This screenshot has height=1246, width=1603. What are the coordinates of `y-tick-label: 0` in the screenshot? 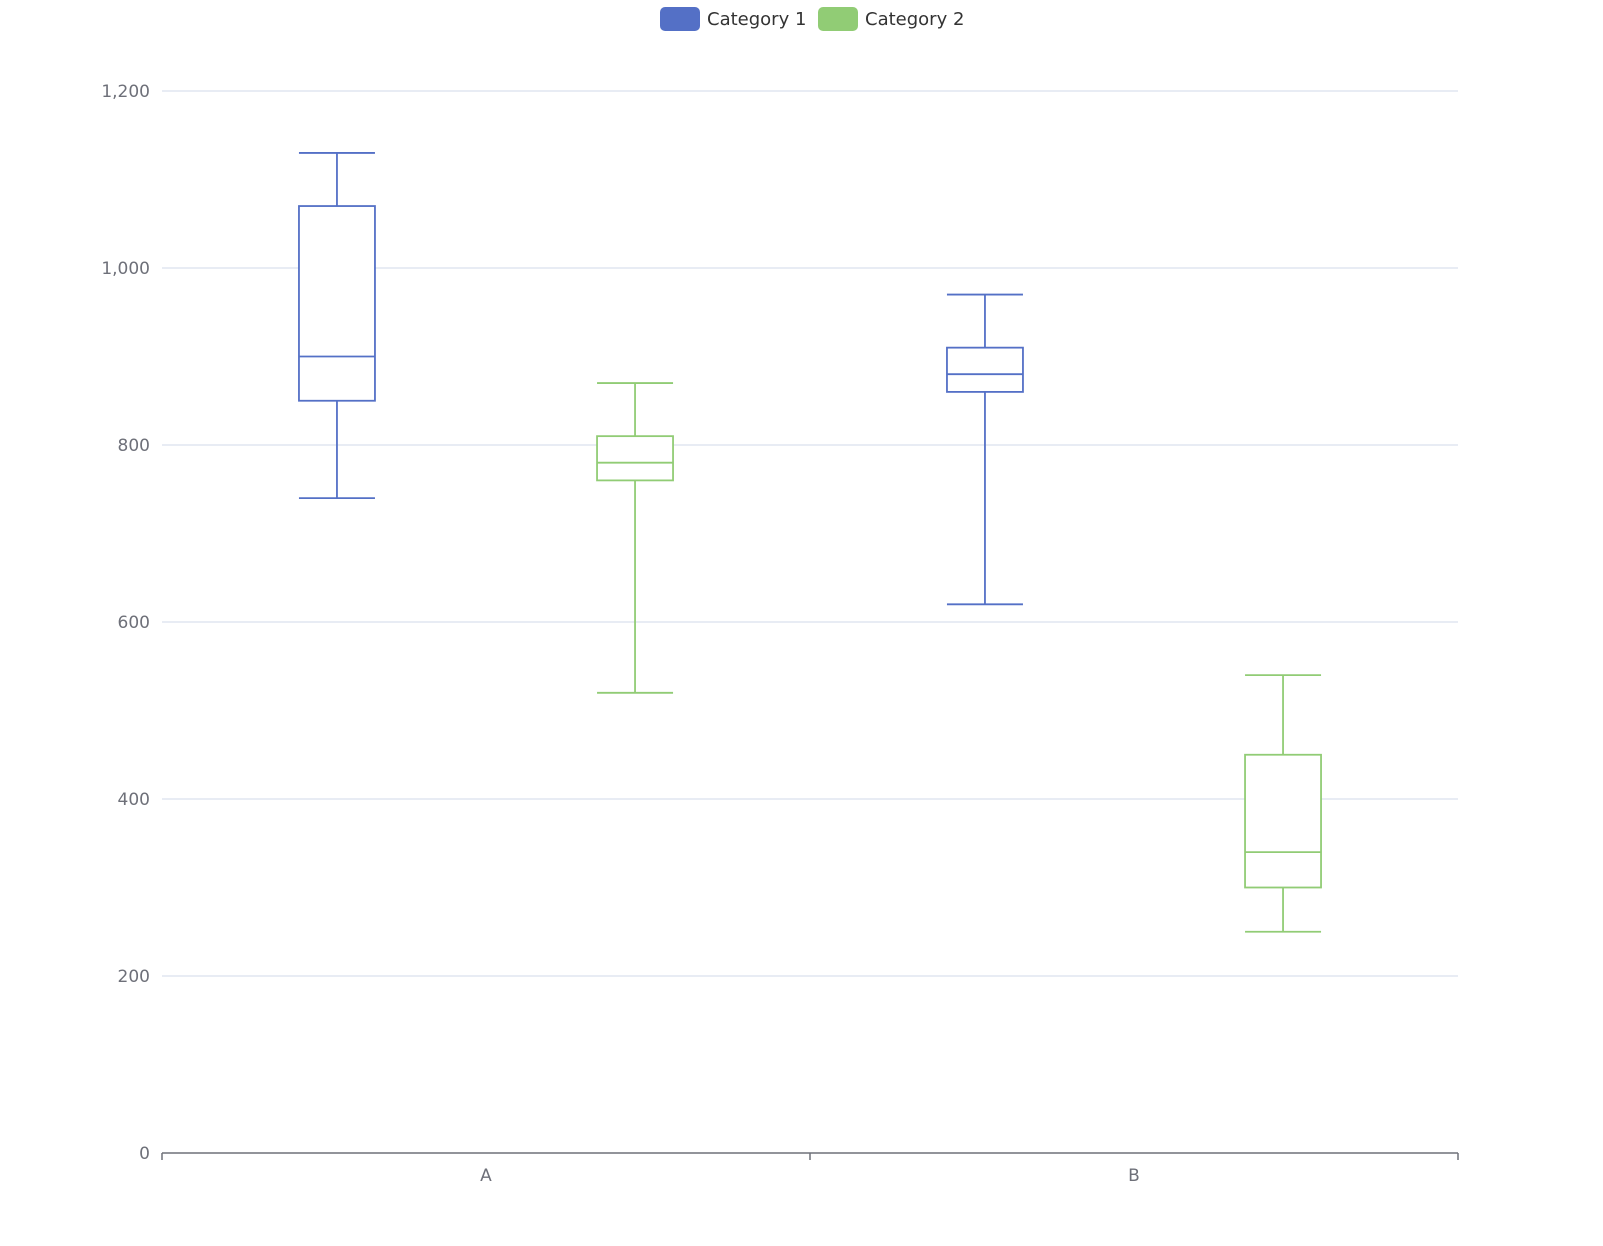 It's located at (144, 1154).